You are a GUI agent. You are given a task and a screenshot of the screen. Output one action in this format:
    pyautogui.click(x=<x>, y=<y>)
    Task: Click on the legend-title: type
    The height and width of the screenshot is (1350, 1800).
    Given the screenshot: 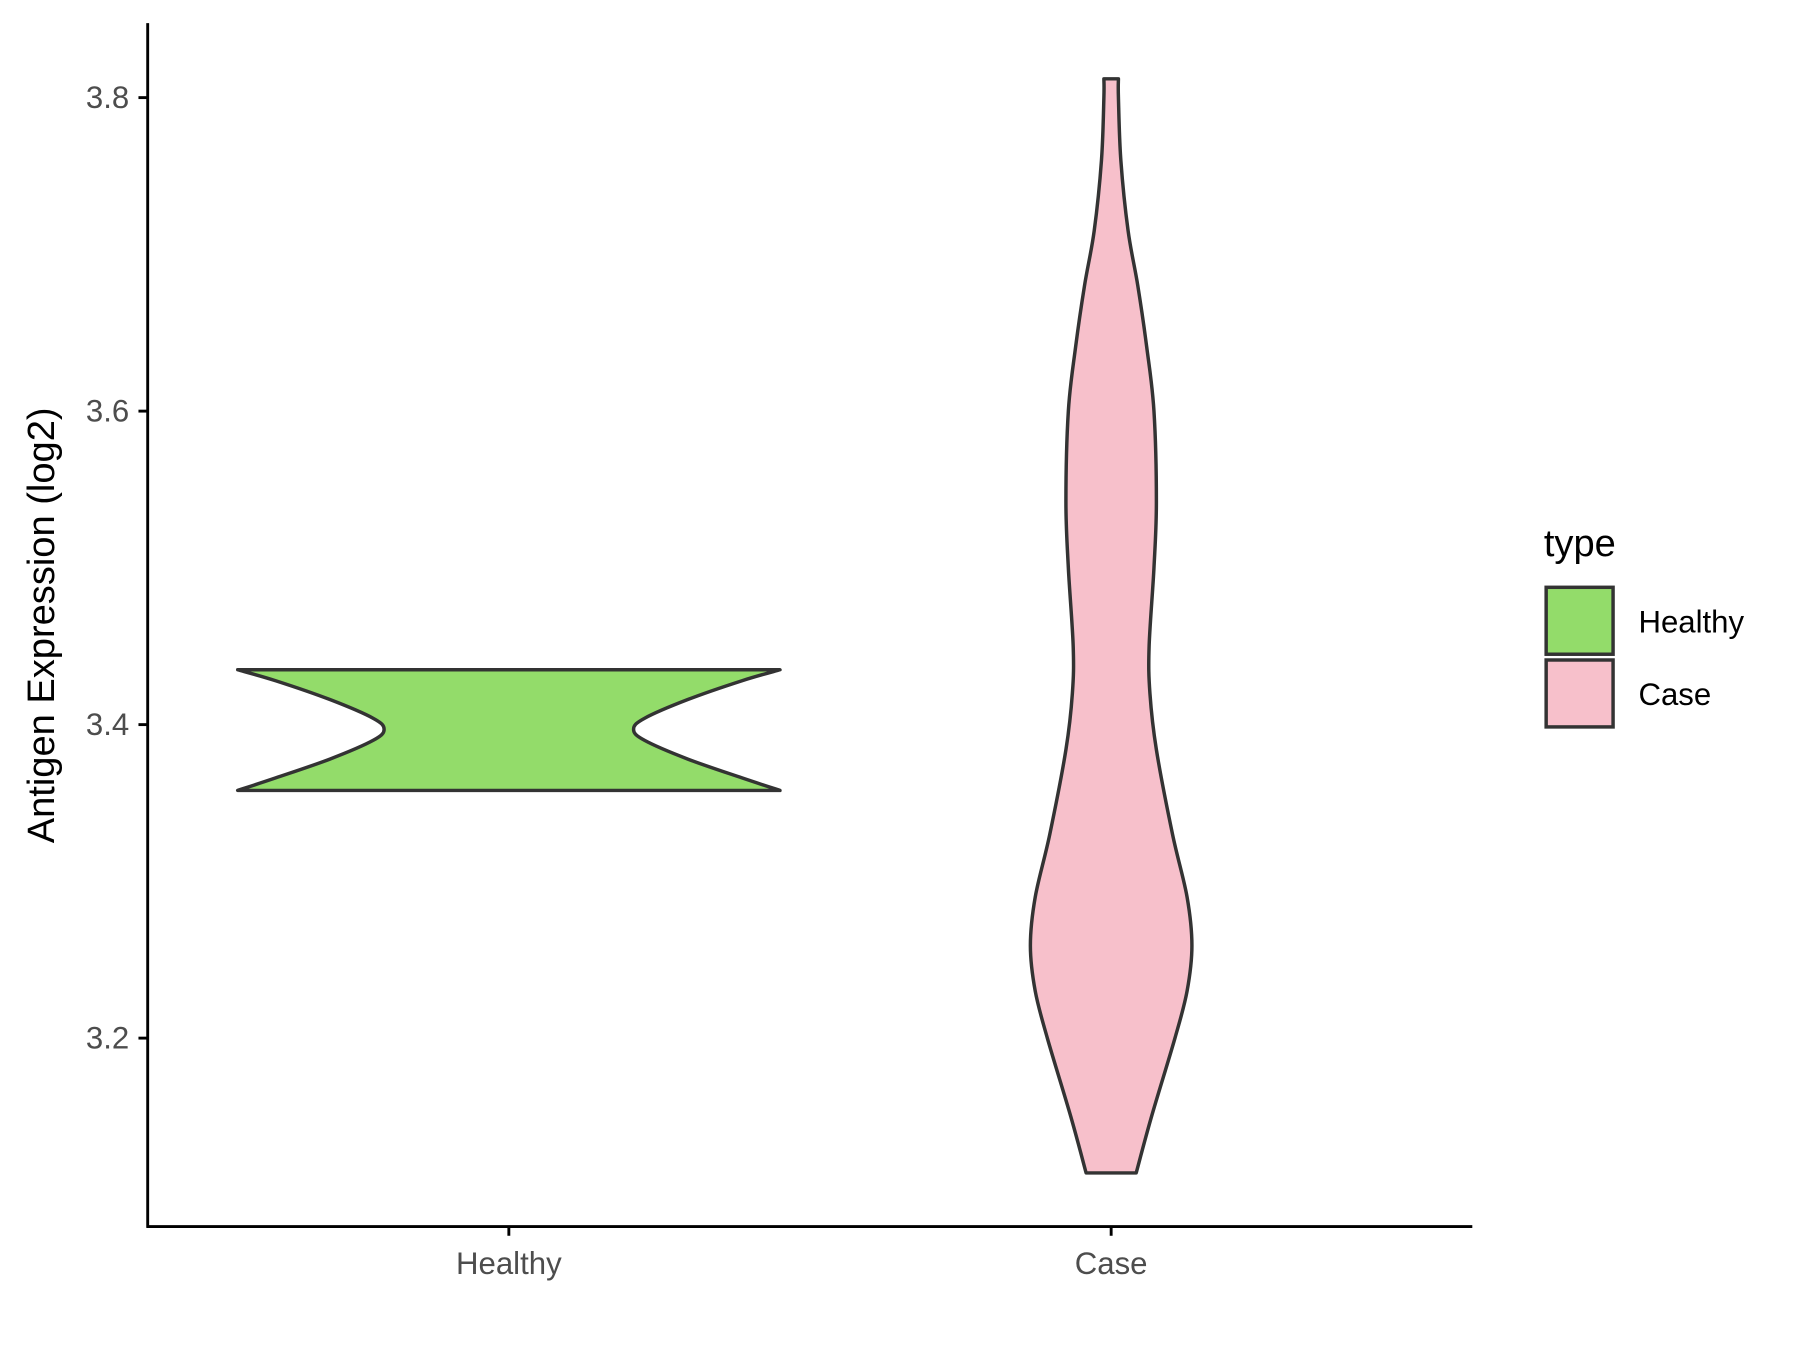 What is the action you would take?
    pyautogui.click(x=1580, y=544)
    